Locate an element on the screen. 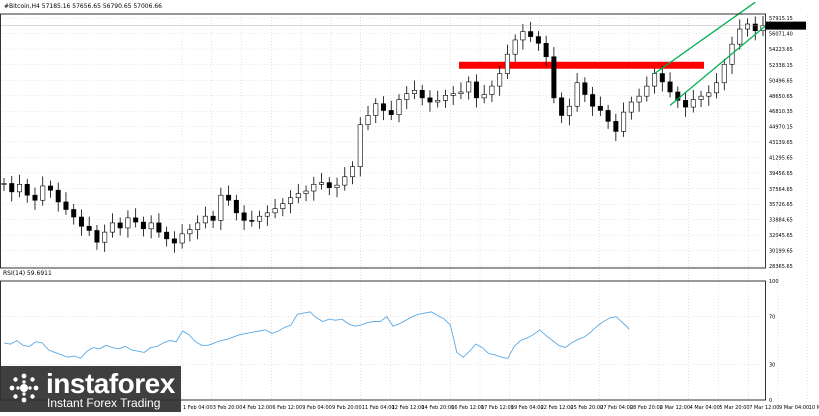  x-tick-label: 1 Feb 04:00 is located at coordinates (198, 408).